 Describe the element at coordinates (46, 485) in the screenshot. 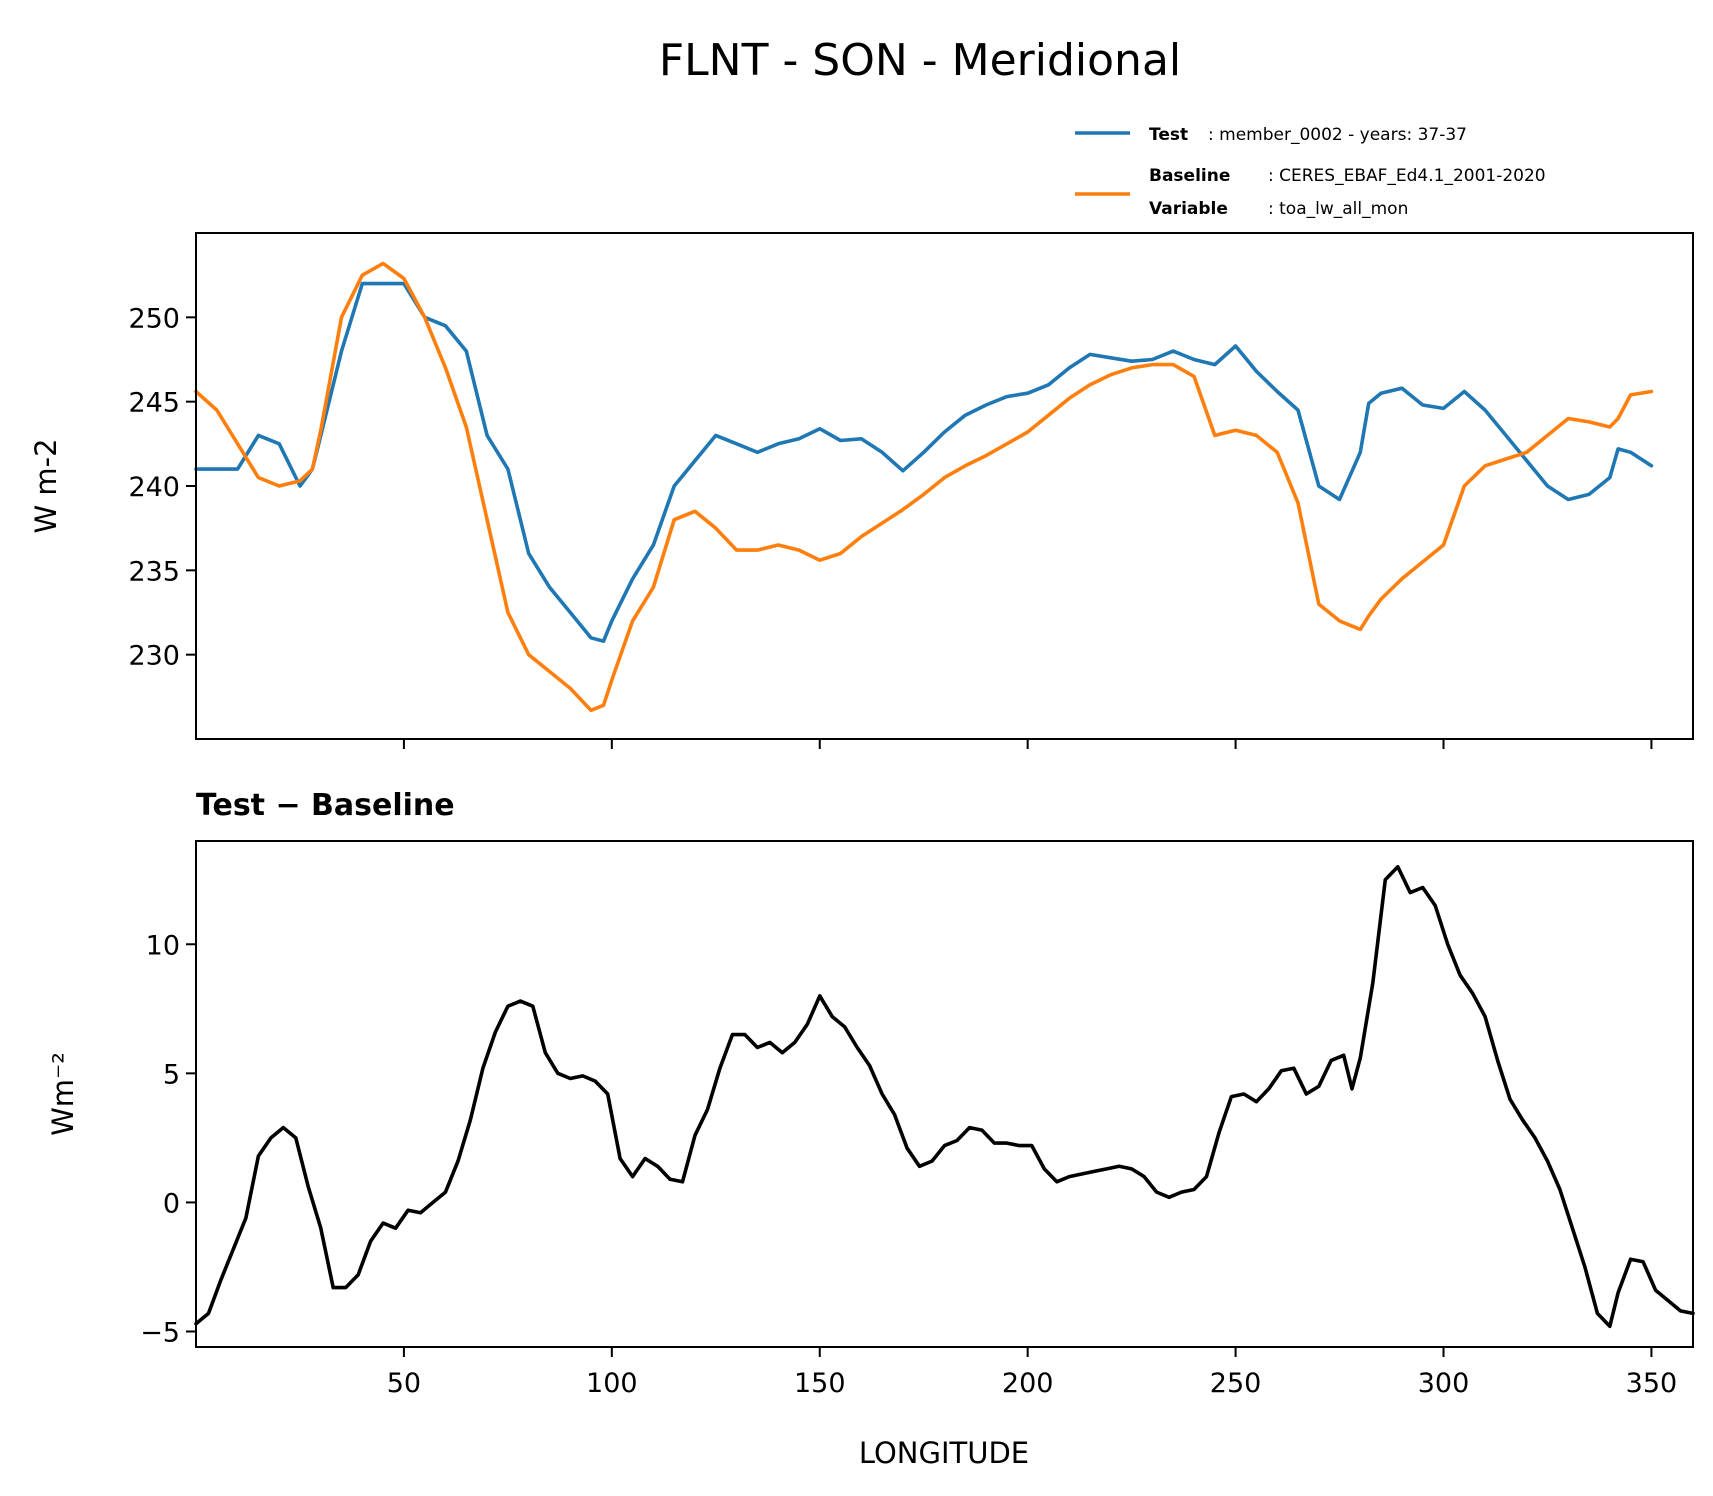

I see `top-ylabel: W m-2` at that location.